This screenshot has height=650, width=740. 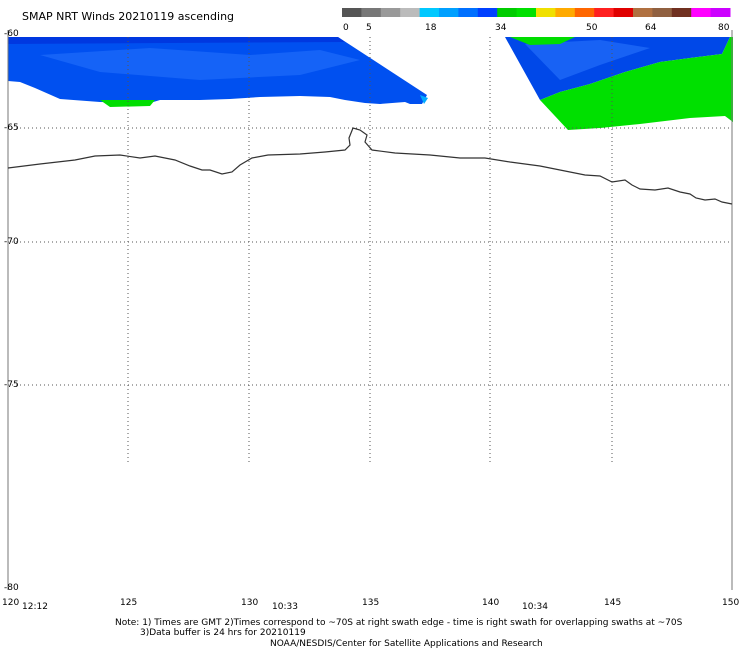 I want to click on lat-labels: -60 -65 -70 -75 -80, so click(x=11, y=311).